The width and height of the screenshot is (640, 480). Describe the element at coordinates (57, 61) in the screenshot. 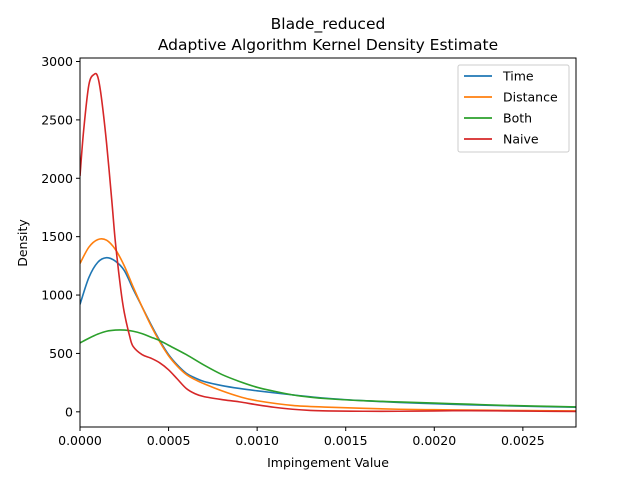

I see `y-tick-label: 3000` at that location.